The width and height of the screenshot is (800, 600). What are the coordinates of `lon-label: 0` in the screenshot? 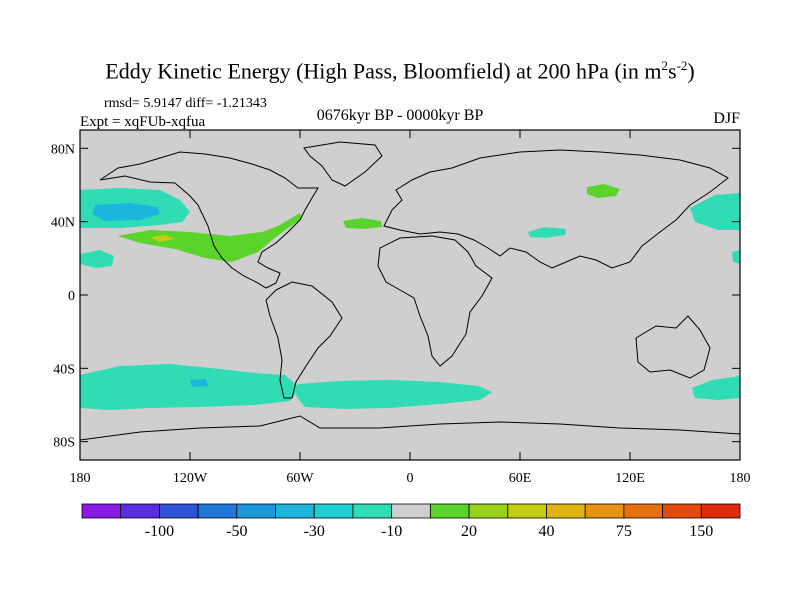 It's located at (410, 478).